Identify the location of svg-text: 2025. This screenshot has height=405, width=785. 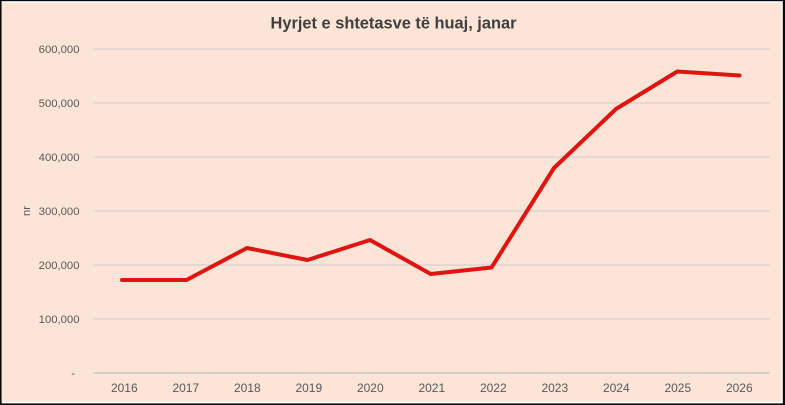
(677, 388).